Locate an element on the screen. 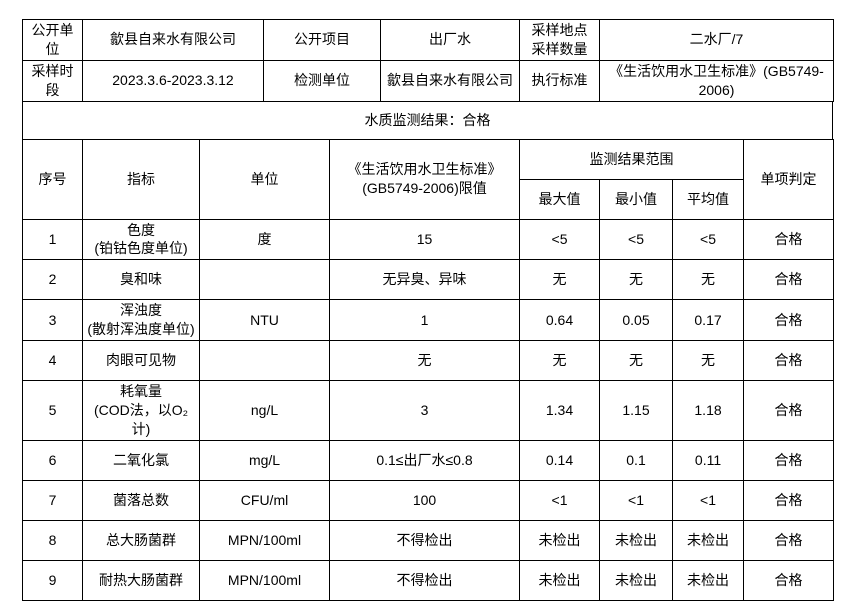  result-banner-table: 水质监测结果：合格 is located at coordinates (427, 120).